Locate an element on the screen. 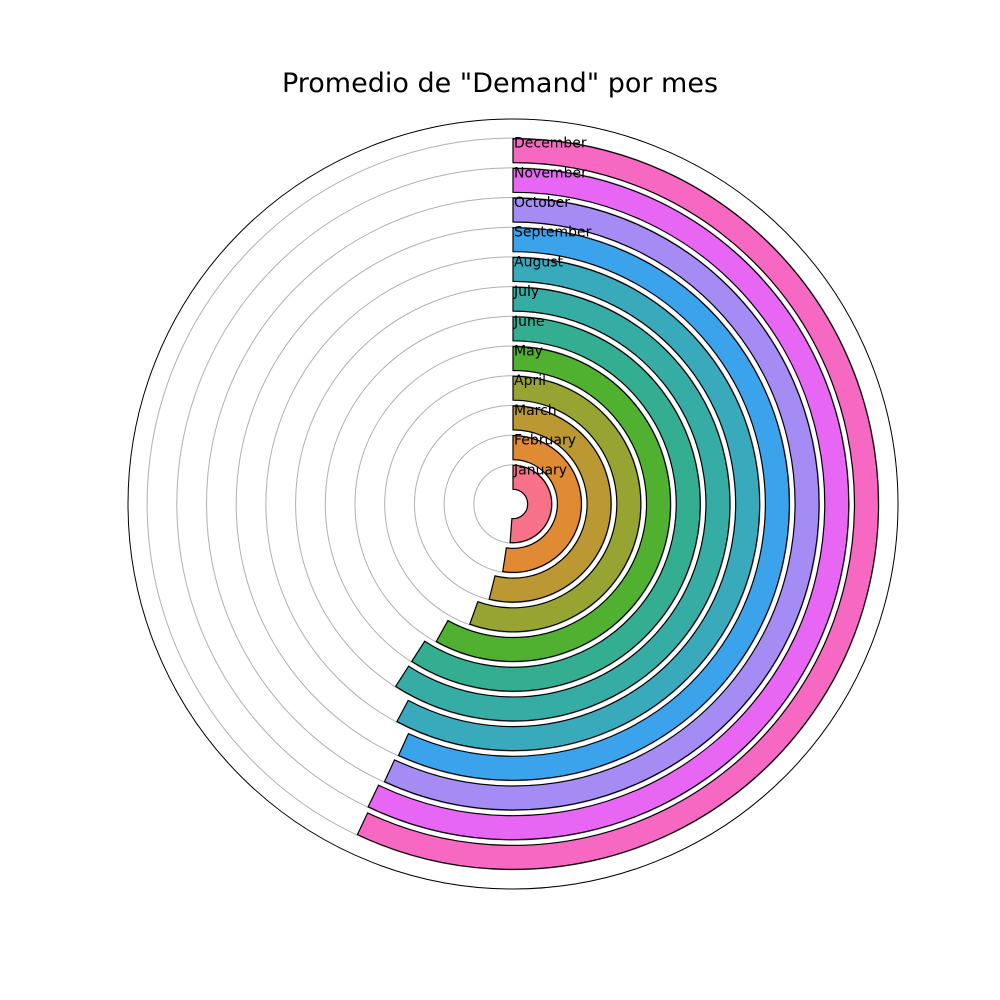 Image resolution: width=1000 pixels, height=1000 pixels. bar-february is located at coordinates (542, 503).